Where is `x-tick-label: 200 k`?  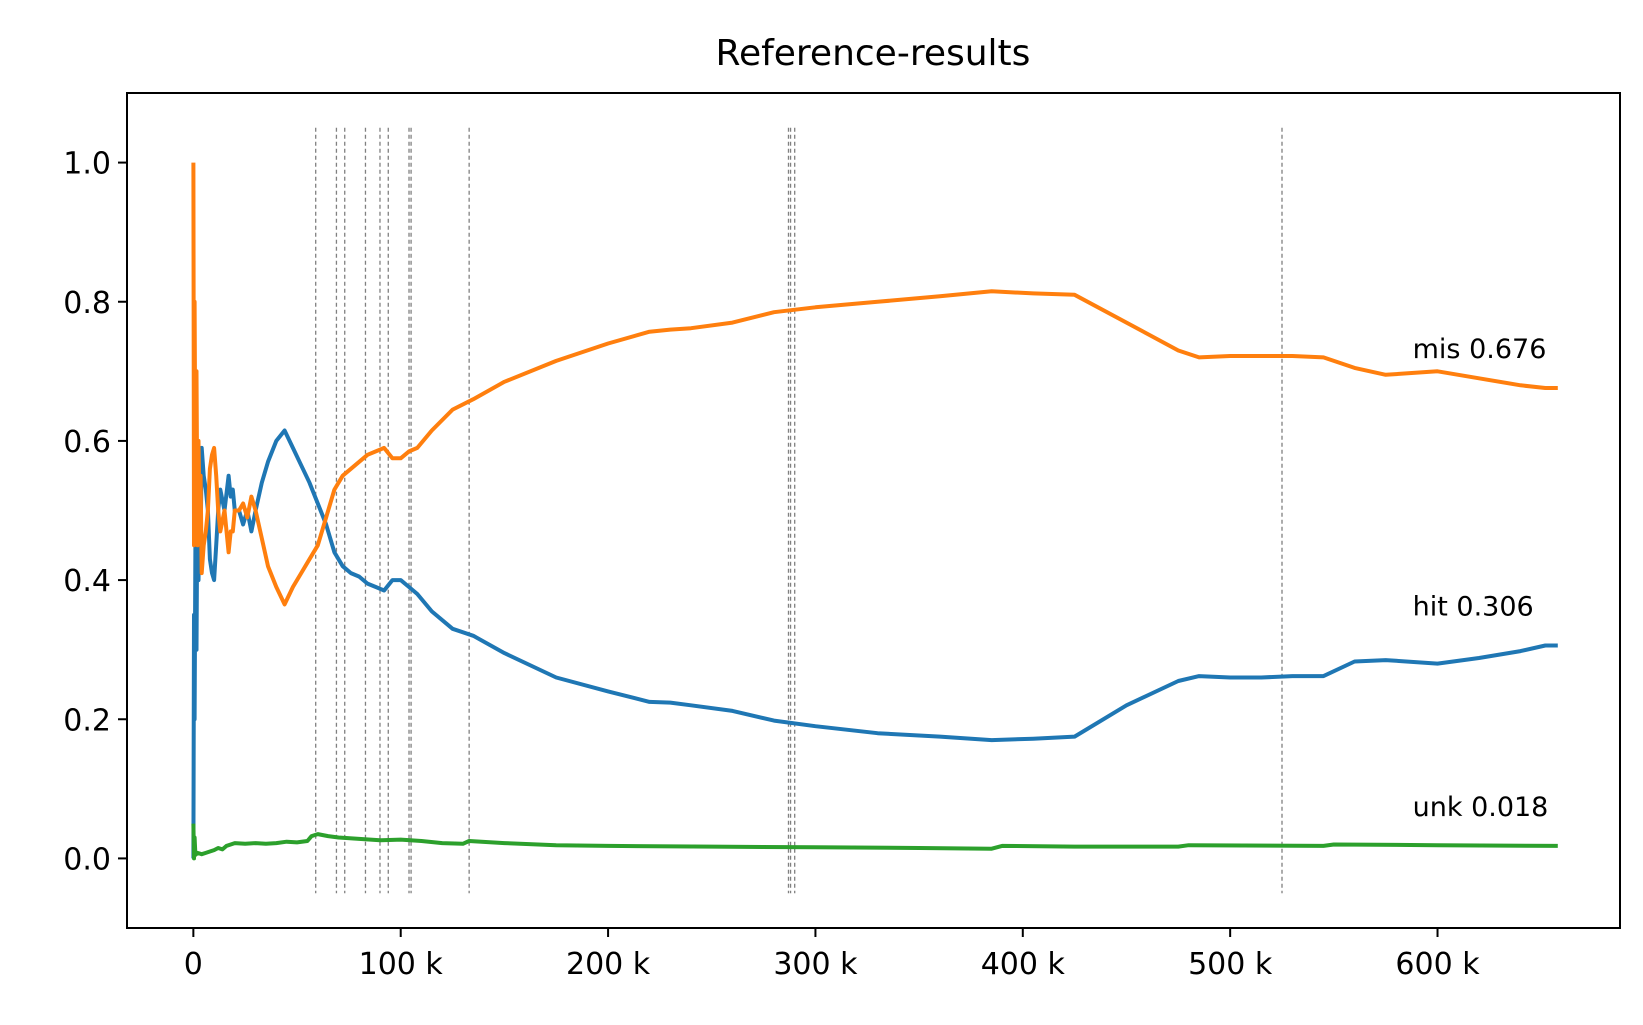
x-tick-label: 200 k is located at coordinates (608, 964).